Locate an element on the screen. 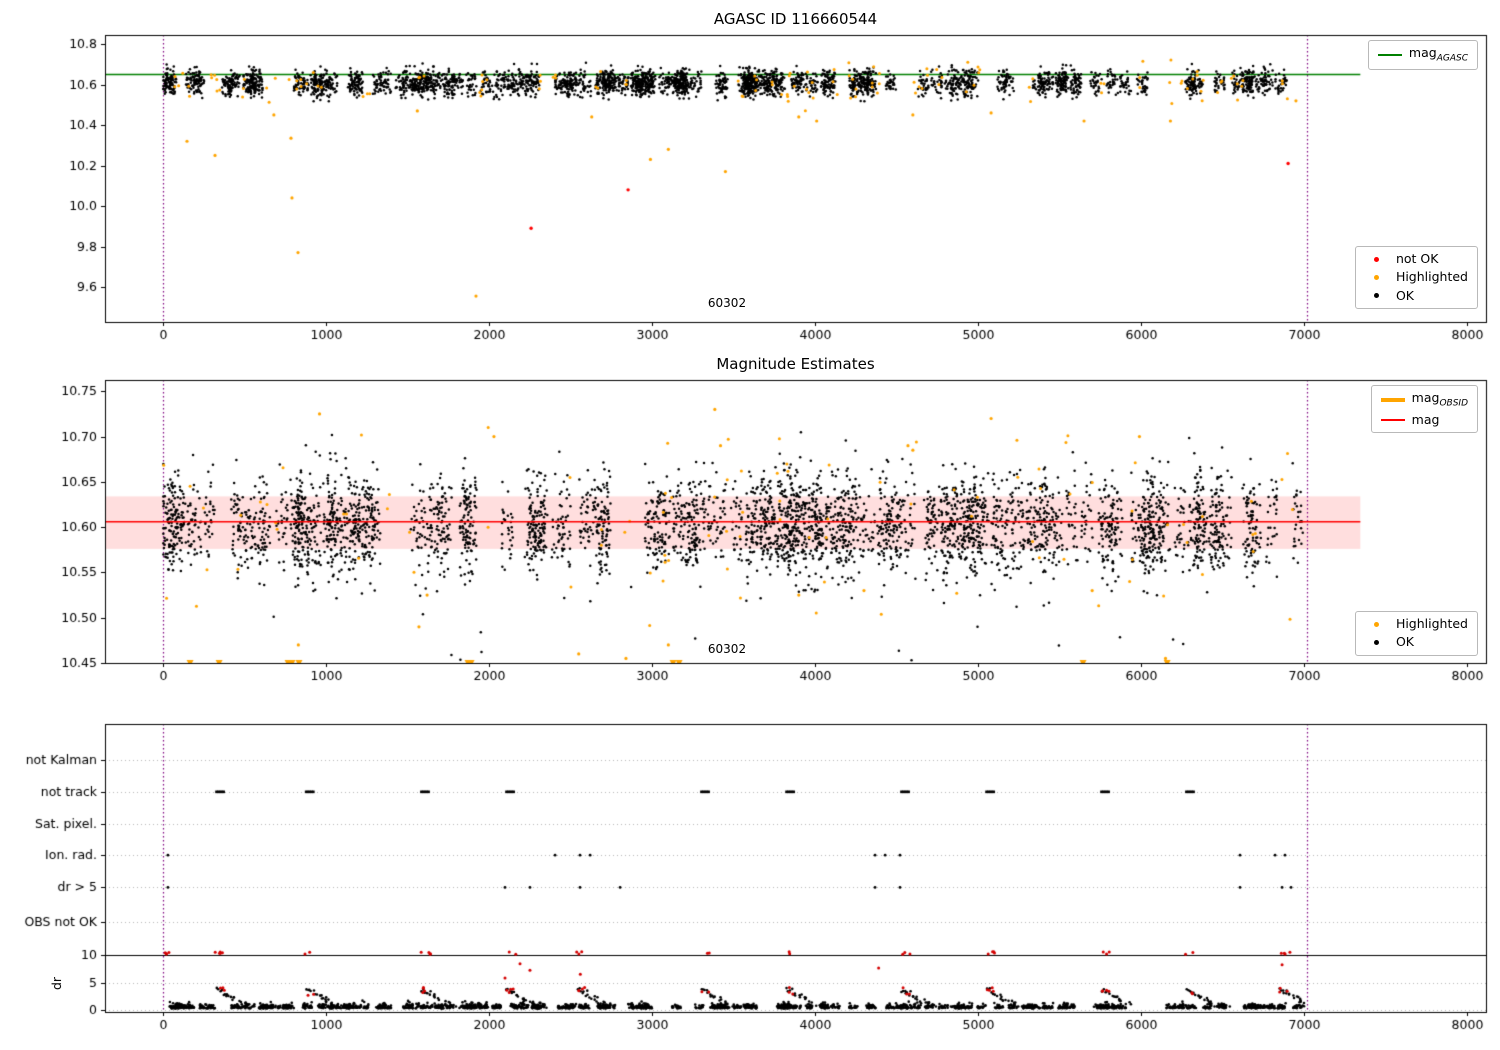 The height and width of the screenshot is (1050, 1500). legend-label: mag is located at coordinates (1425, 419).